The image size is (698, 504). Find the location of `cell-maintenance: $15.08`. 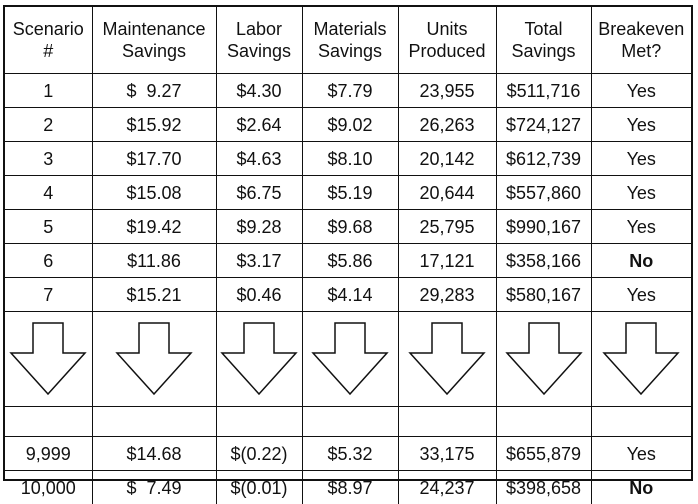

cell-maintenance: $15.08 is located at coordinates (154, 193).